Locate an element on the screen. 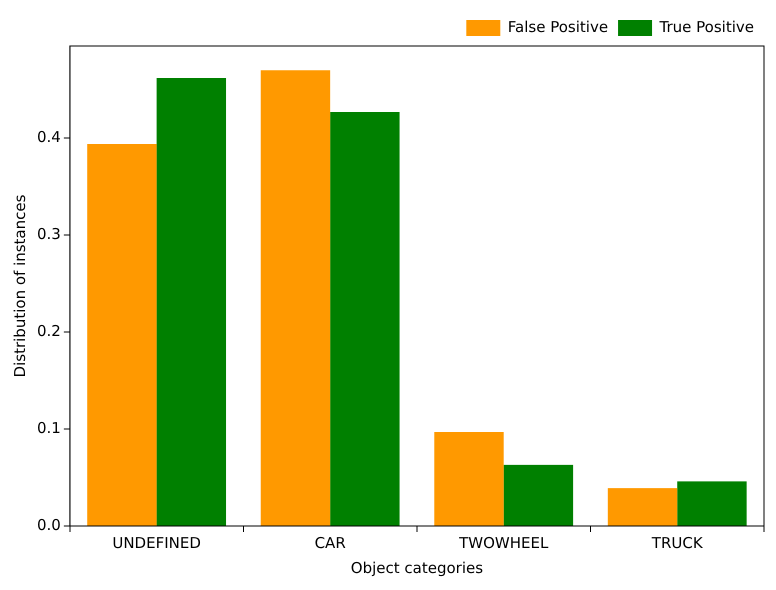 The height and width of the screenshot is (590, 776). y-tick-label: 0.1 is located at coordinates (48, 427).